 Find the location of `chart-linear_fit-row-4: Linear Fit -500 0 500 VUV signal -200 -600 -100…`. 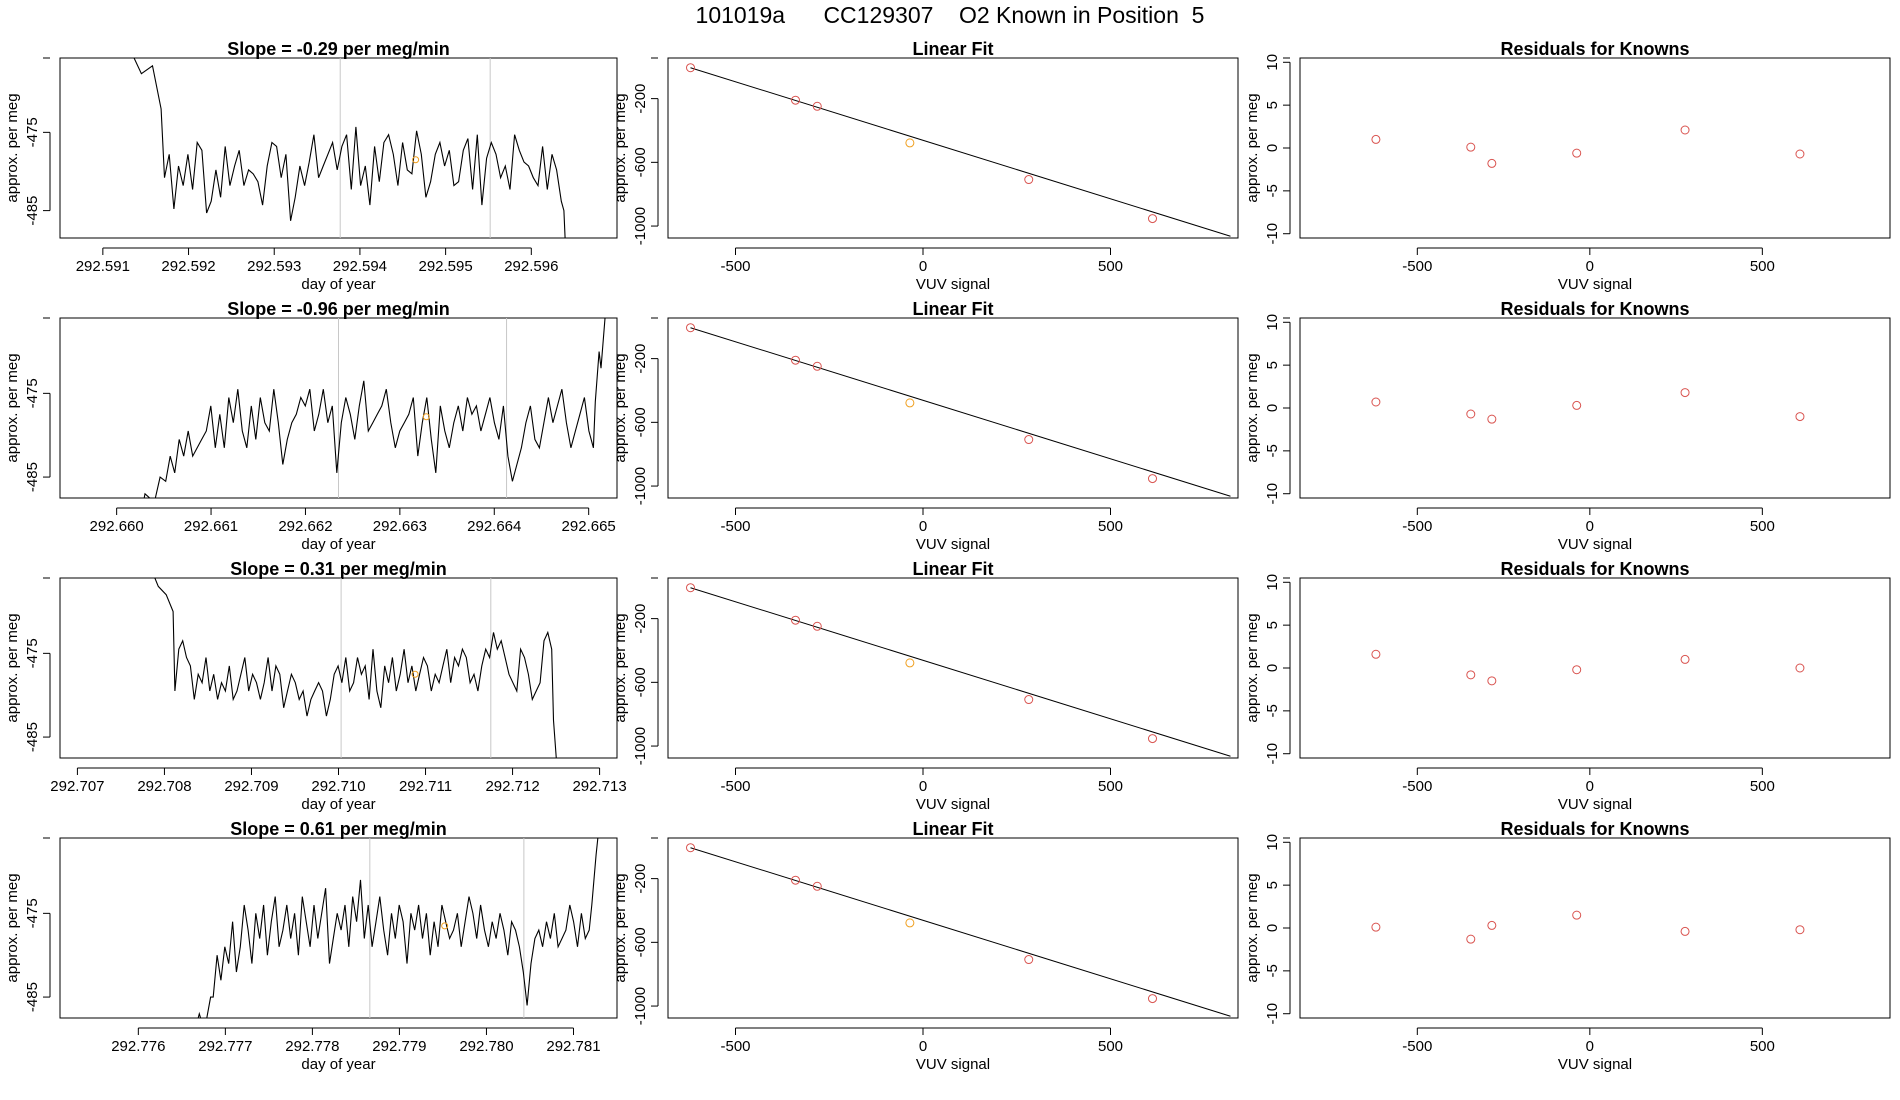

chart-linear_fit-row-4: Linear Fit -500 0 500 VUV signal -200 -600 -100… is located at coordinates (925, 946).